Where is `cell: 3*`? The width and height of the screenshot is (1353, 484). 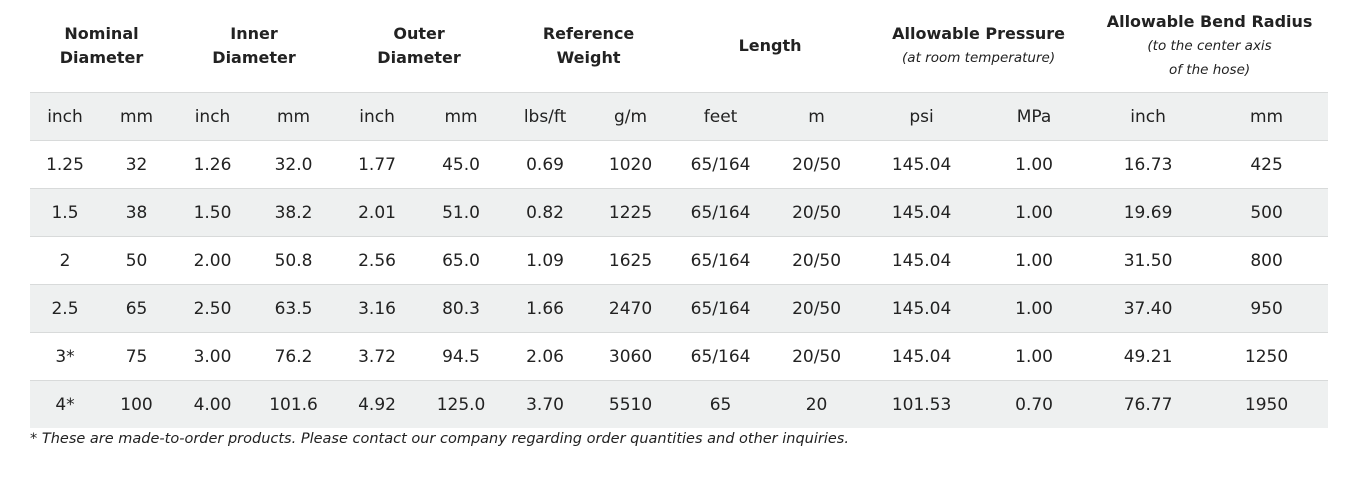 cell: 3* is located at coordinates (65, 356).